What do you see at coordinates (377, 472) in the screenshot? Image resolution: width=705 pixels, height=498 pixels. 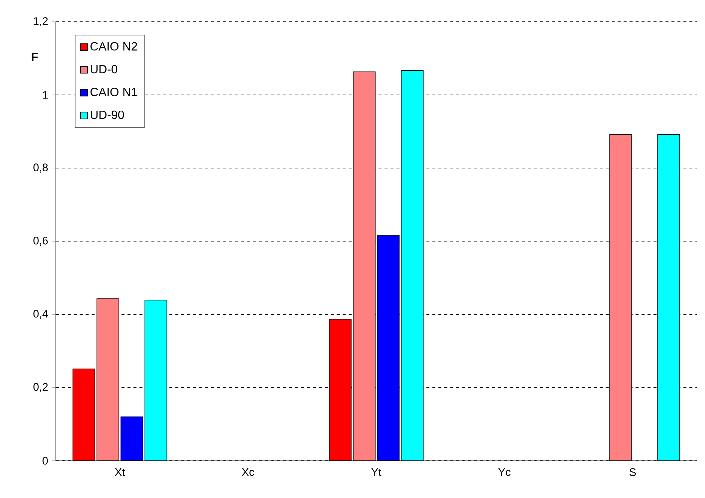 I see `x-tick-label: Yt` at bounding box center [377, 472].